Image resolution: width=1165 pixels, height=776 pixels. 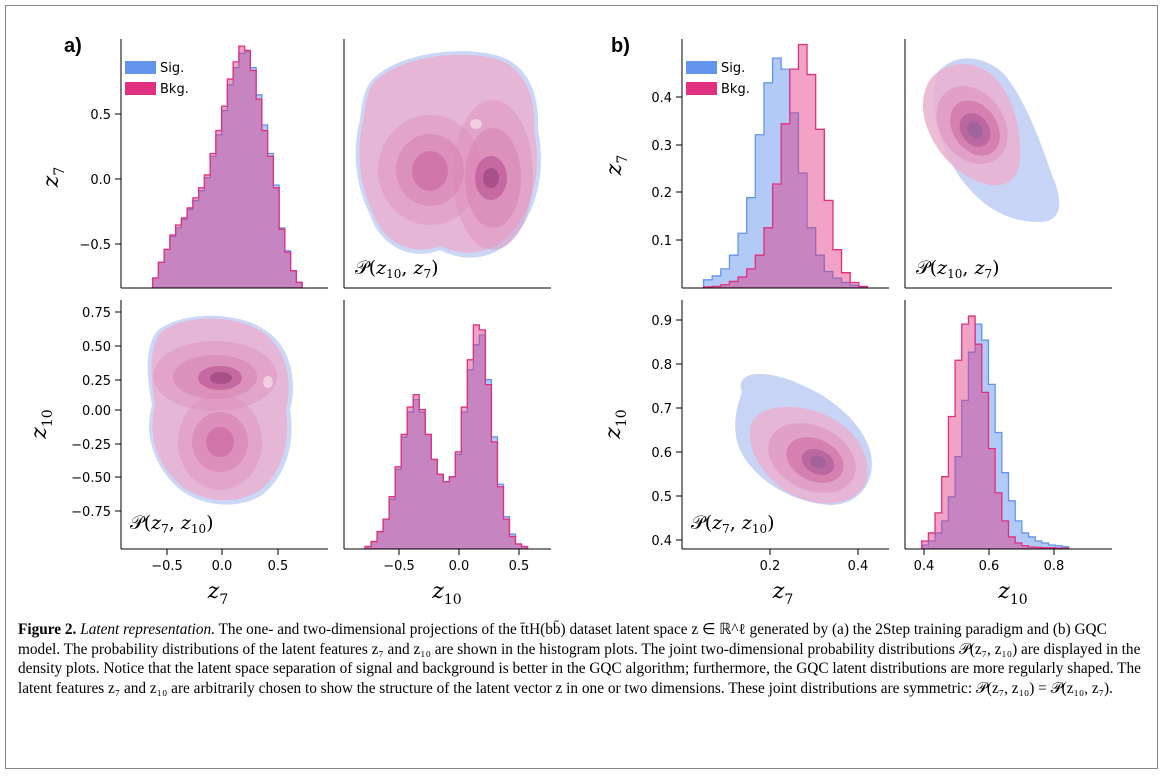 What do you see at coordinates (91, 445) in the screenshot?
I see `tick-label: −0.25` at bounding box center [91, 445].